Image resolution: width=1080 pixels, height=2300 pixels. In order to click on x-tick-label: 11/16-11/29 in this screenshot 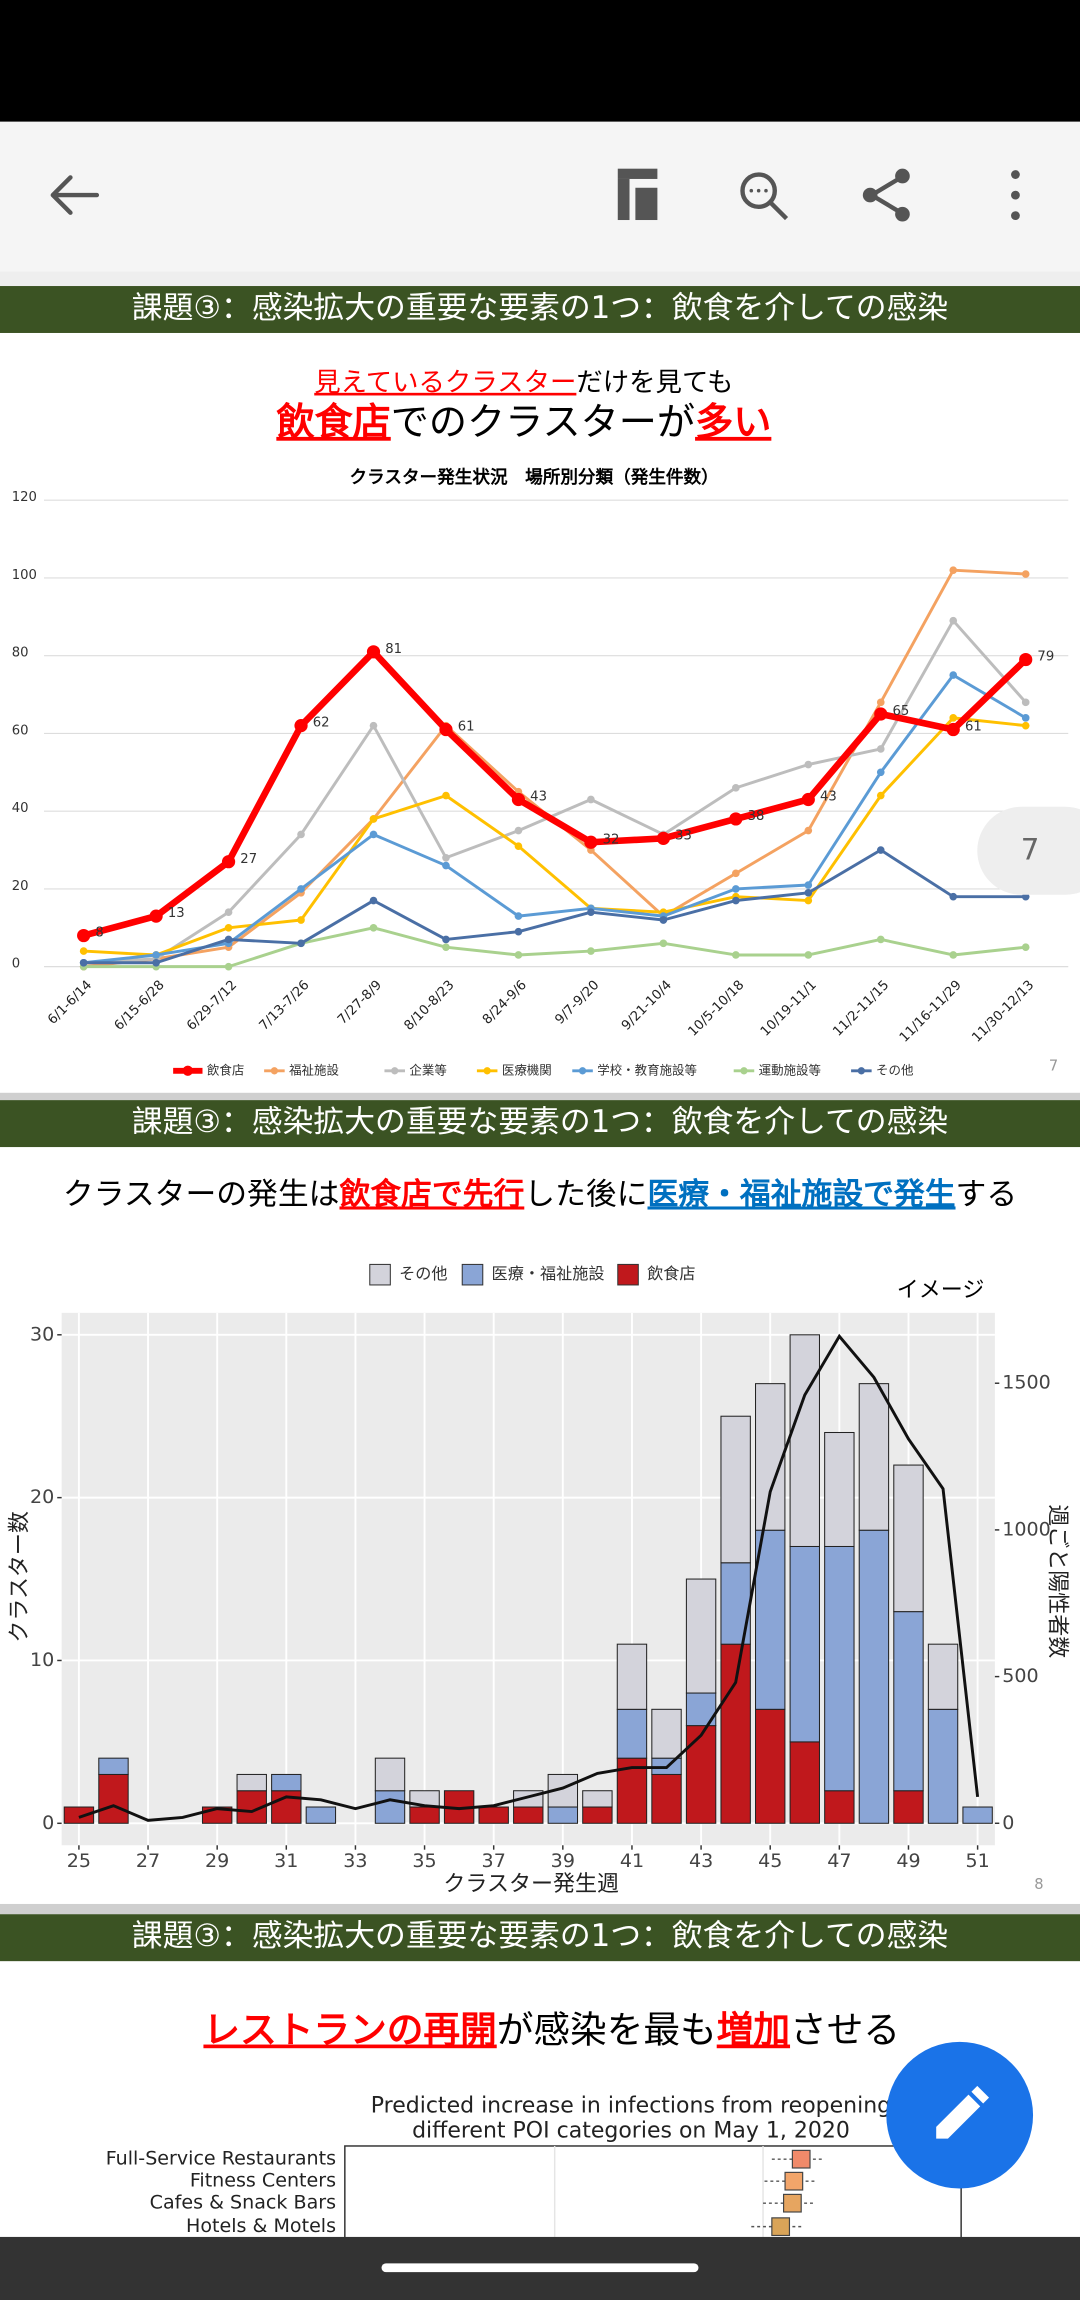, I will do `click(931, 1012)`.